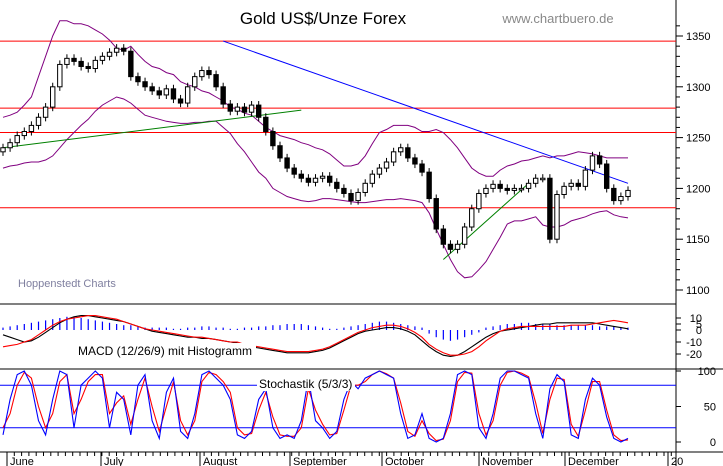  I want to click on y-tick-label: 1350, so click(698, 37).